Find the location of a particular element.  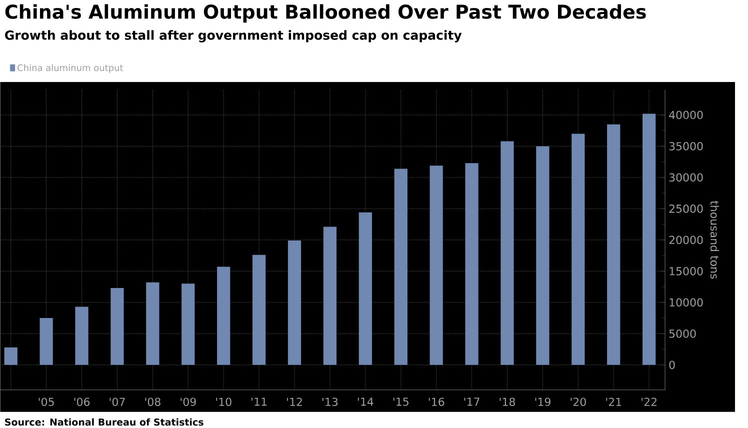

y-tick-label: 10000 is located at coordinates (686, 302).